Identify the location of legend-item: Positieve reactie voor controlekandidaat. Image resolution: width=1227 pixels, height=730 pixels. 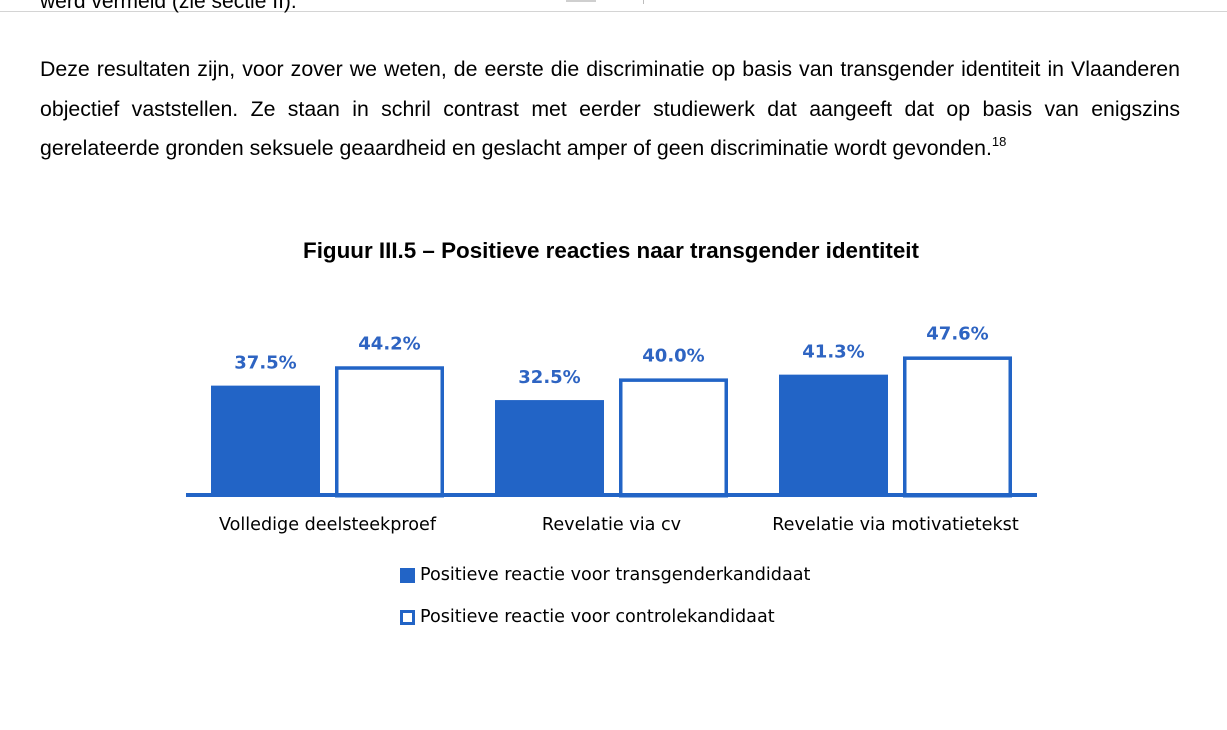
(587, 617).